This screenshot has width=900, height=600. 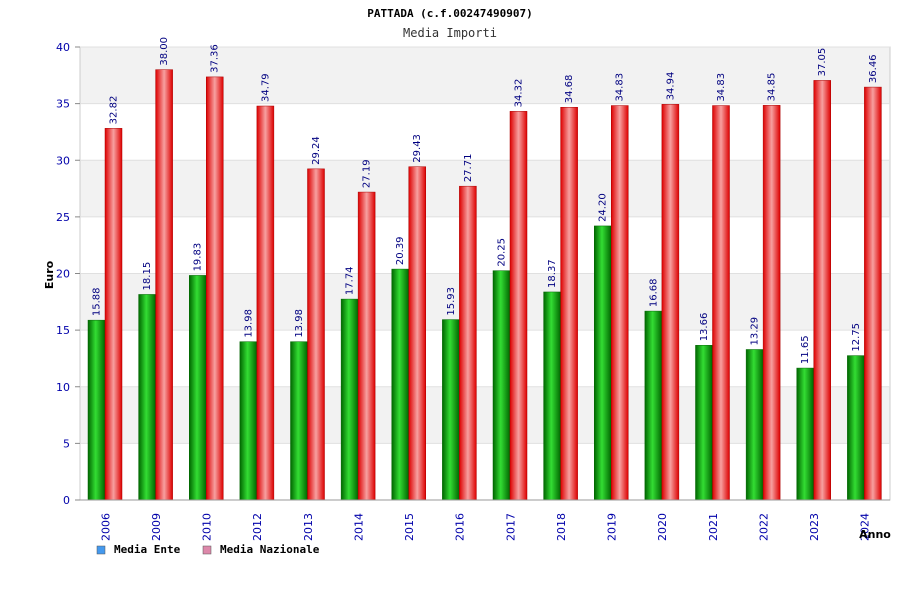 What do you see at coordinates (510, 527) in the screenshot?
I see `x-tick-label: 2017` at bounding box center [510, 527].